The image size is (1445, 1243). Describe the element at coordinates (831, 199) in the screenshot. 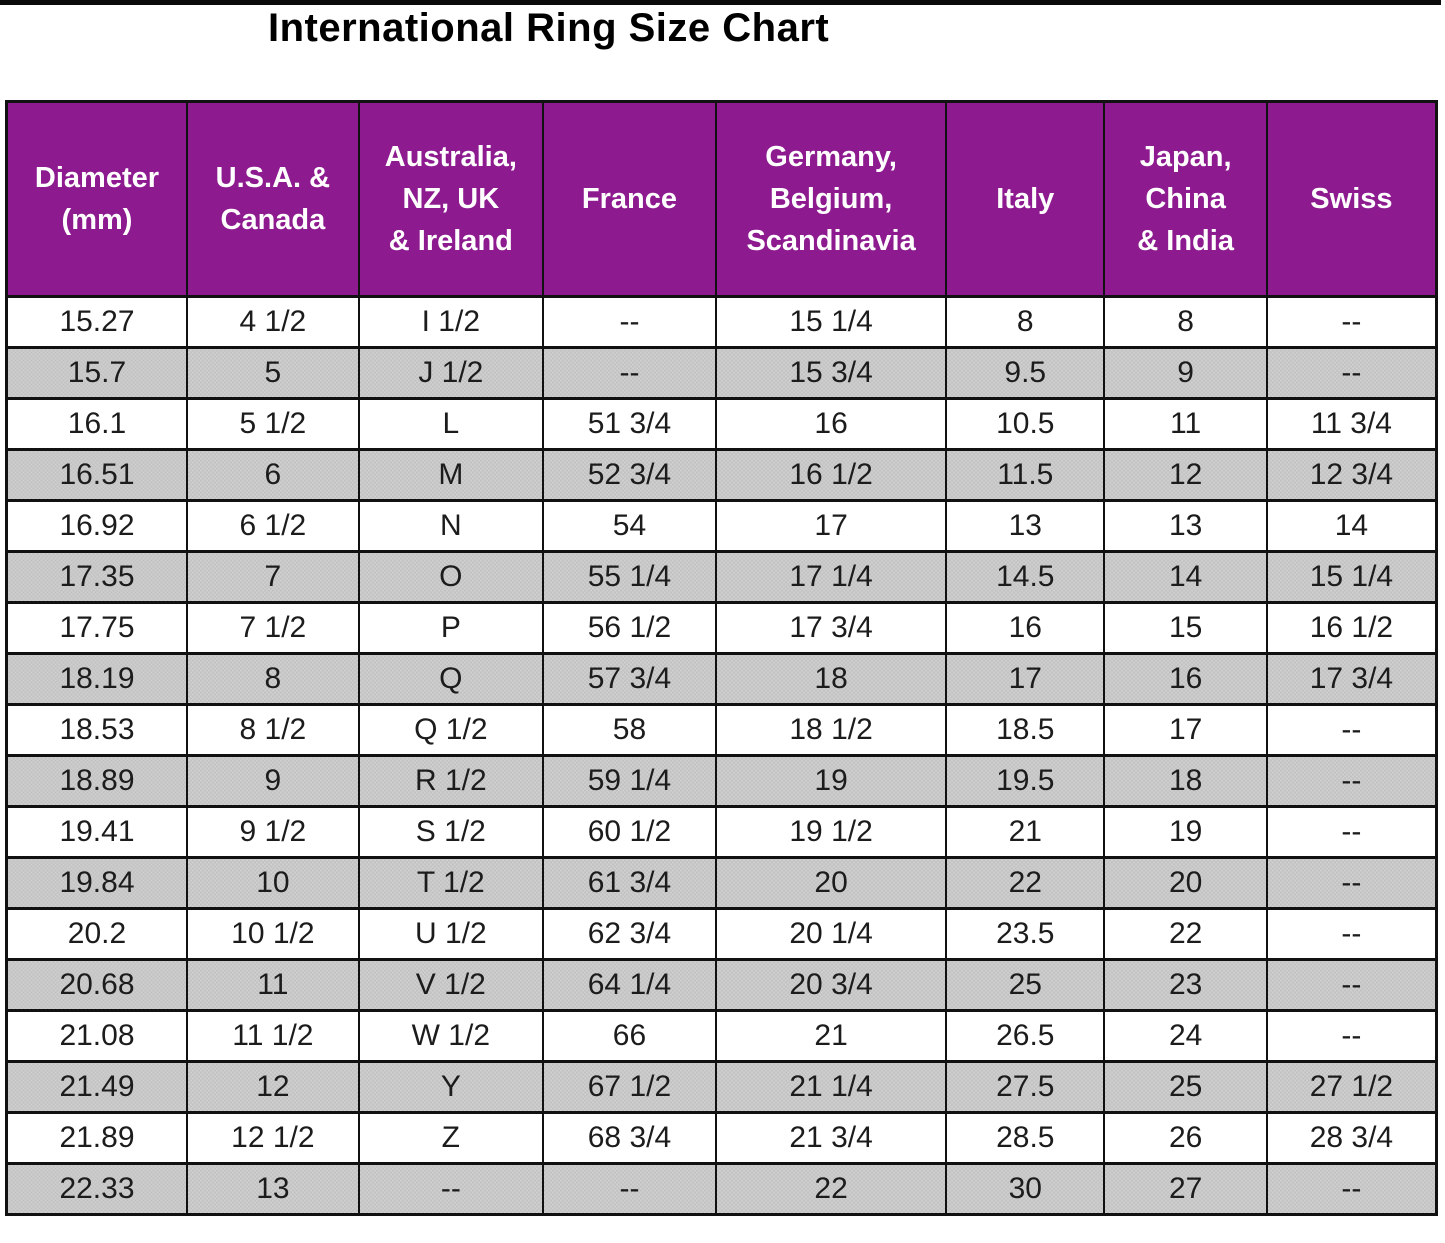

I see `column-header-germany: Germany, Belgium, Scandinavia` at that location.